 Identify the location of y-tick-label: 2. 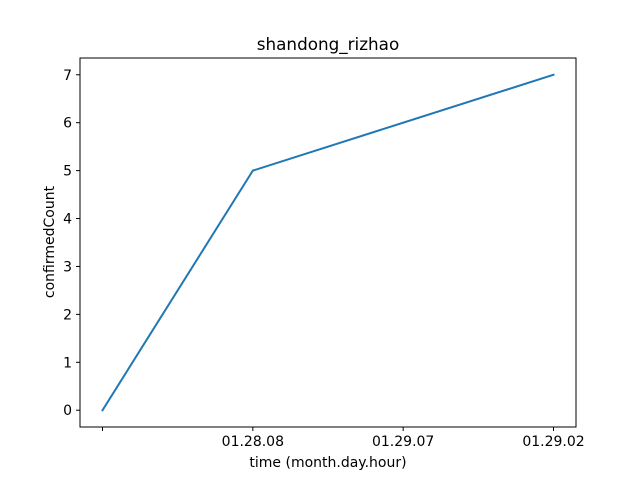
(67, 315).